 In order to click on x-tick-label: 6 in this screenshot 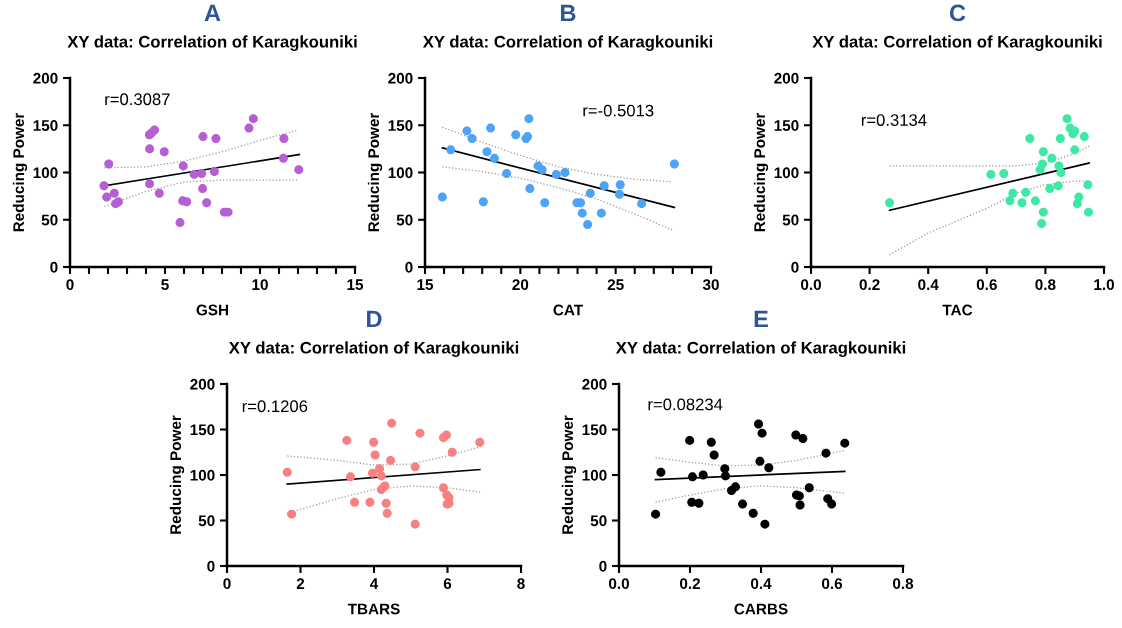, I will do `click(447, 584)`.